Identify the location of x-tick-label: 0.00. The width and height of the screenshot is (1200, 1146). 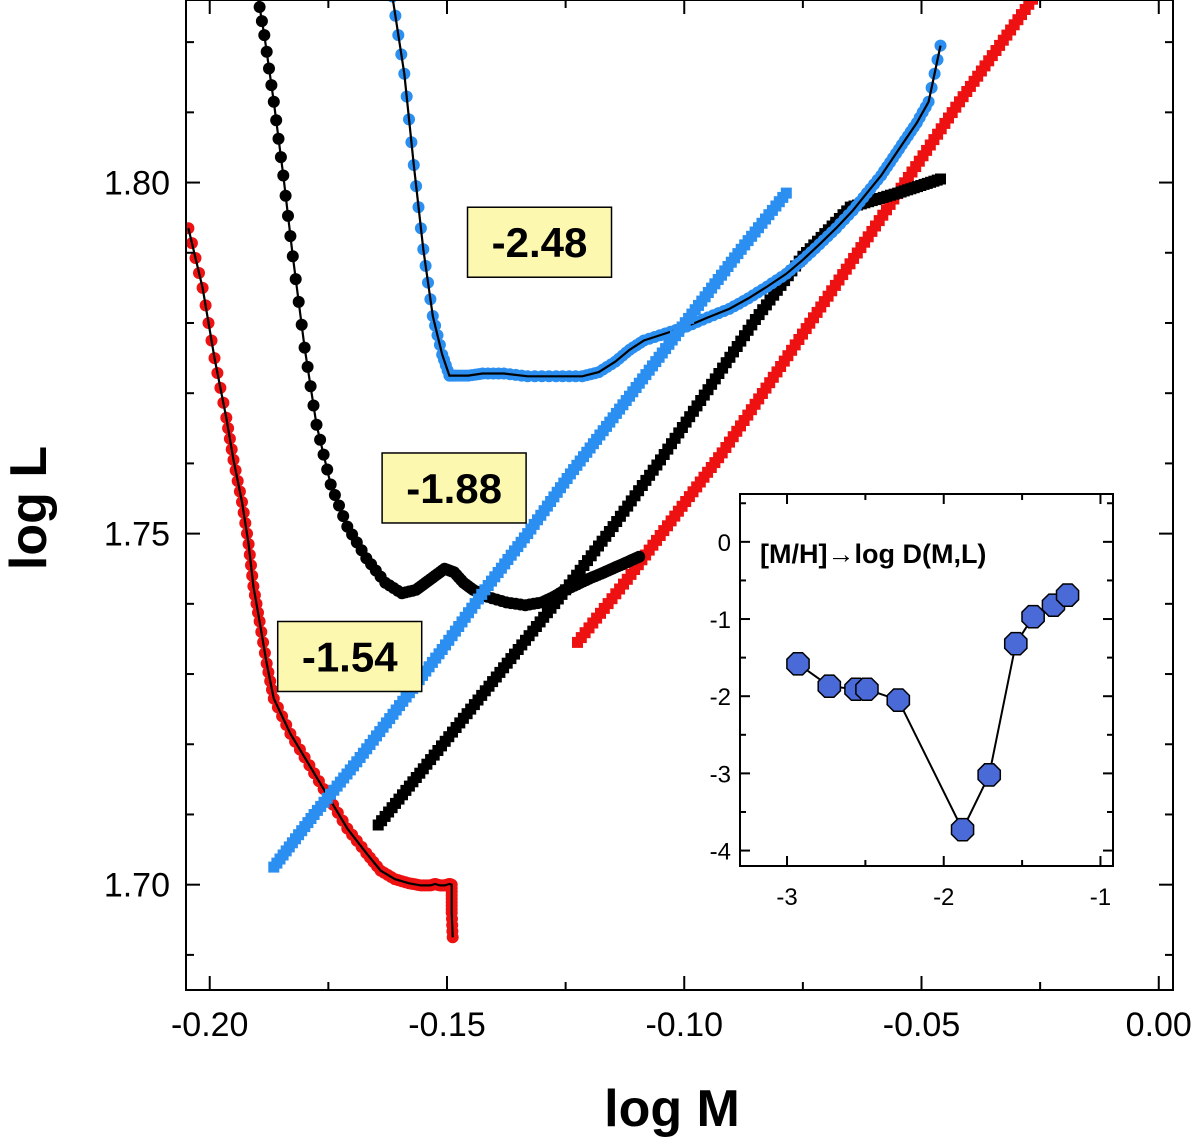
(1159, 1025).